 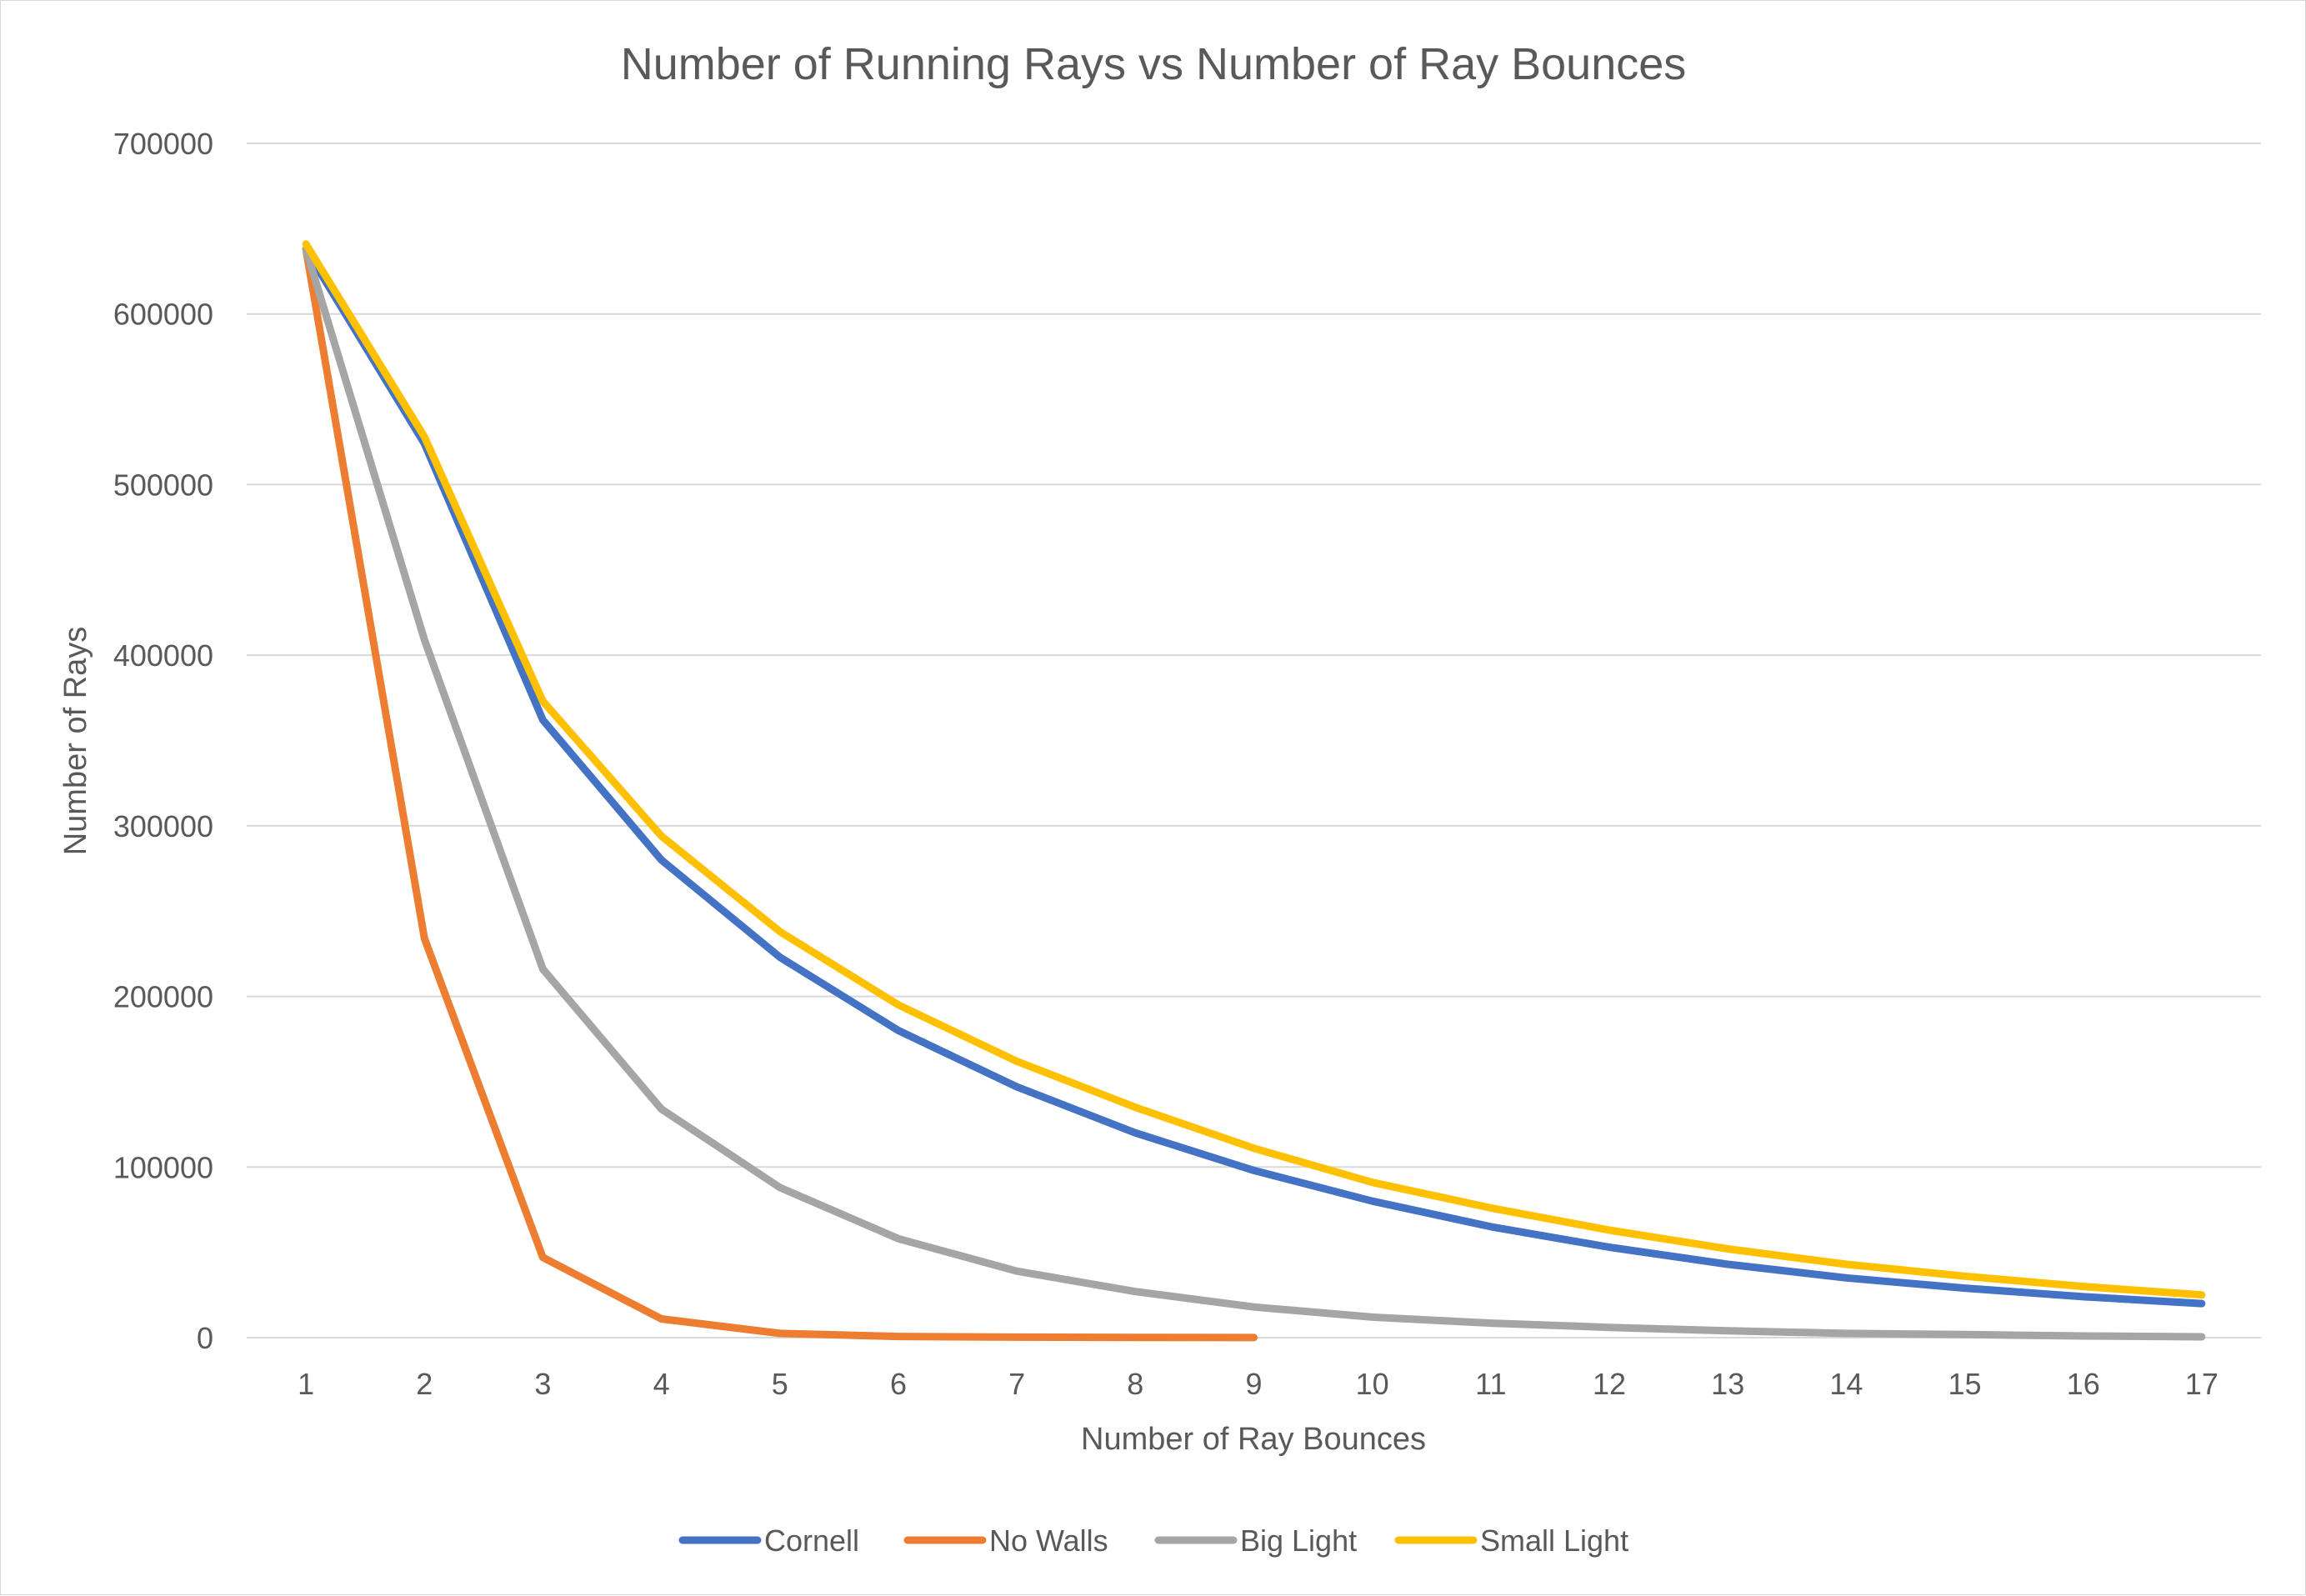 What do you see at coordinates (1048, 1540) in the screenshot?
I see `legend-label: No Walls` at bounding box center [1048, 1540].